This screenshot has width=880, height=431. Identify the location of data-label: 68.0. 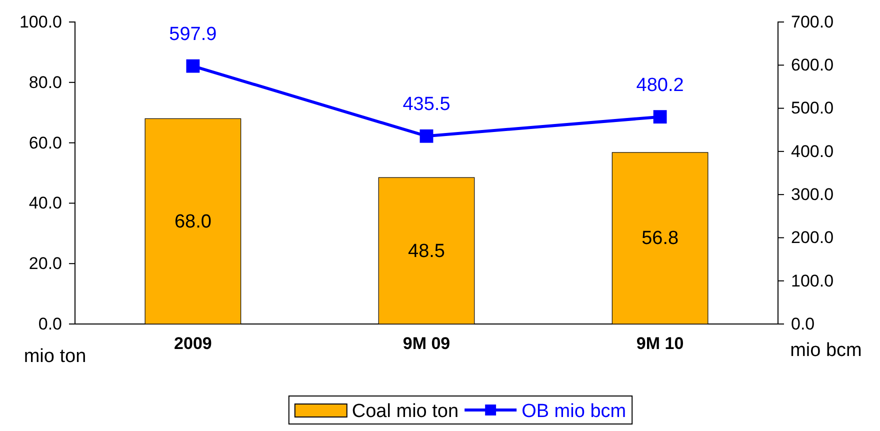
(193, 221).